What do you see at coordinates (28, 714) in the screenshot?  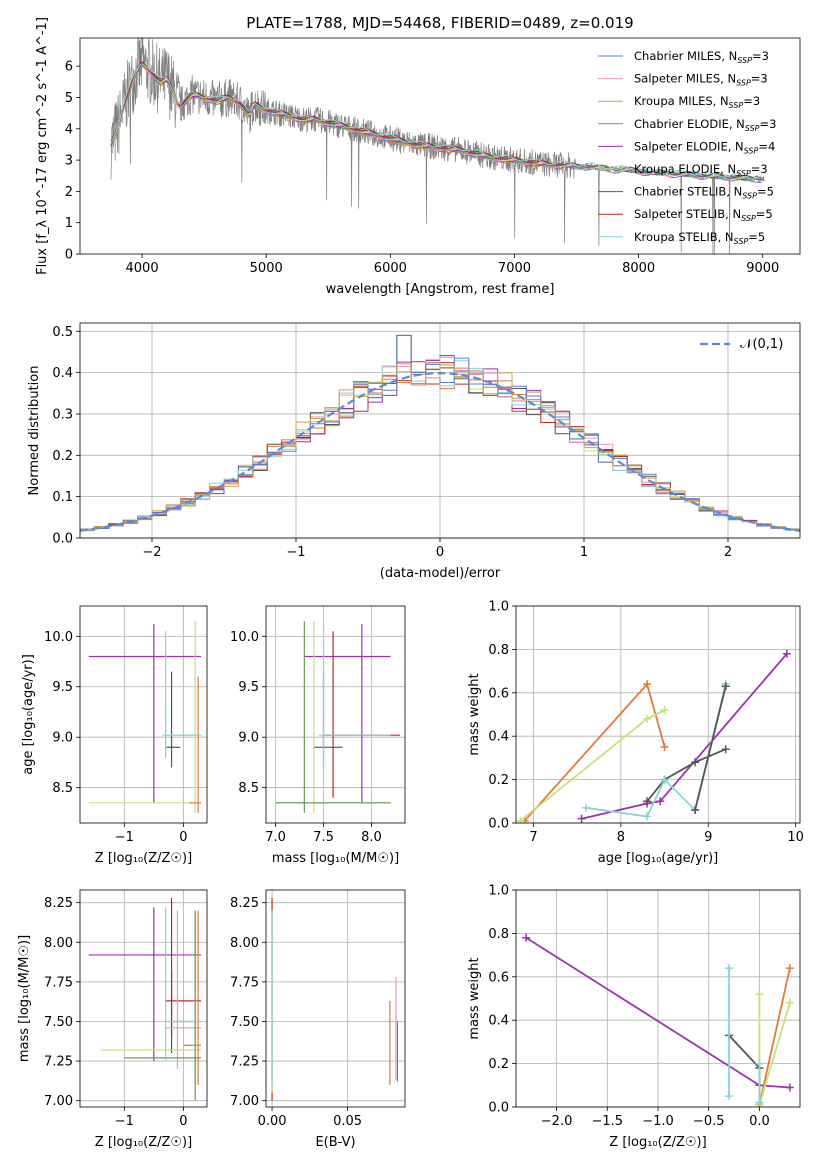 I see `y-axis-label: age [log₁₀(age/yr)]` at bounding box center [28, 714].